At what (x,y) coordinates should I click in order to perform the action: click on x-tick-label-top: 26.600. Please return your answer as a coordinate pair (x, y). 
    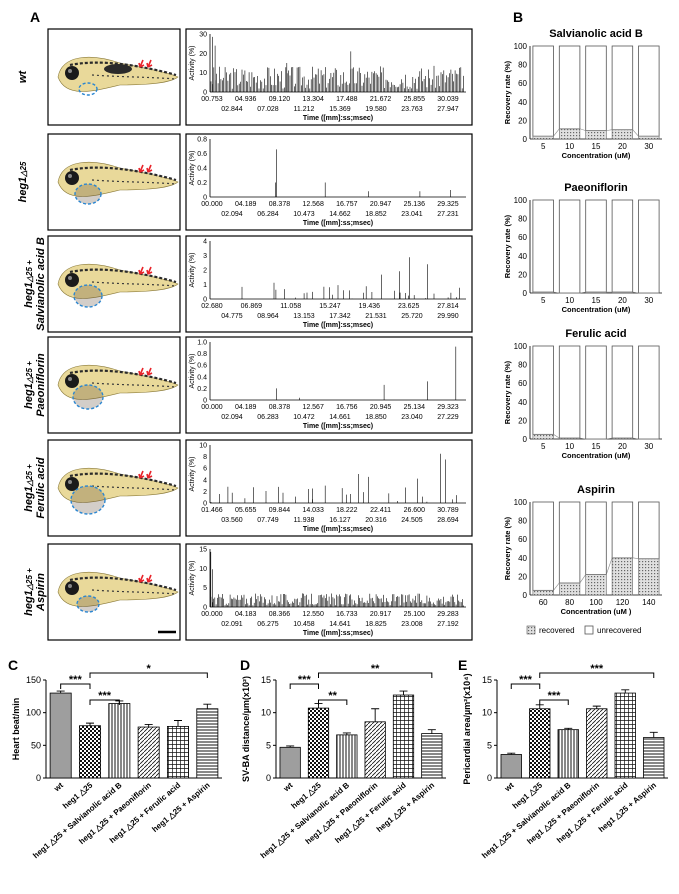
    Looking at the image, I should click on (415, 510).